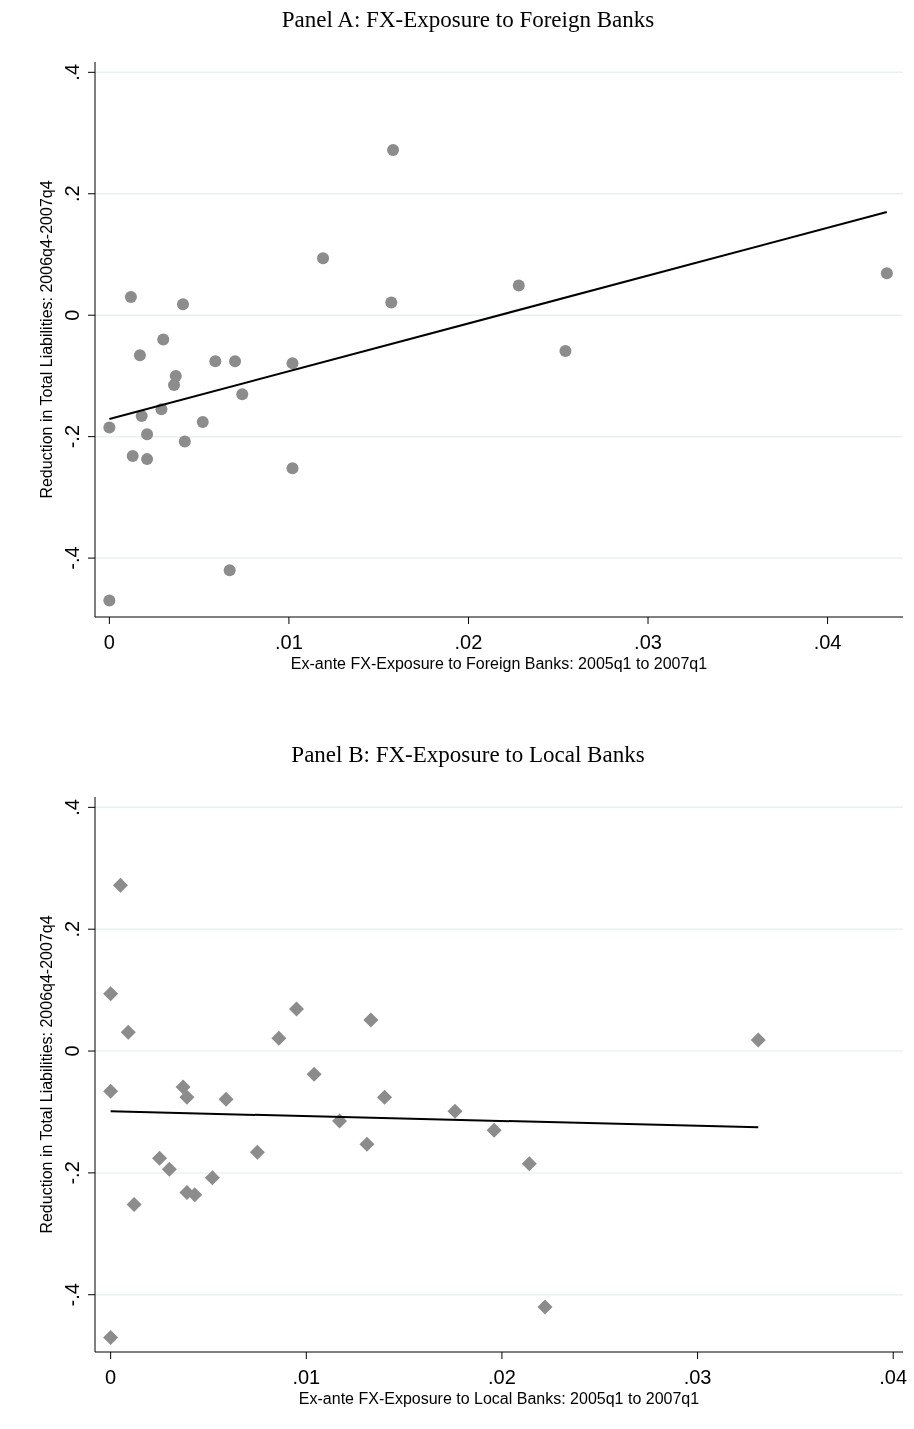 Image resolution: width=914 pixels, height=1429 pixels. I want to click on chart-title: Panel B: FX-Exposure to Local Banks, so click(468, 754).